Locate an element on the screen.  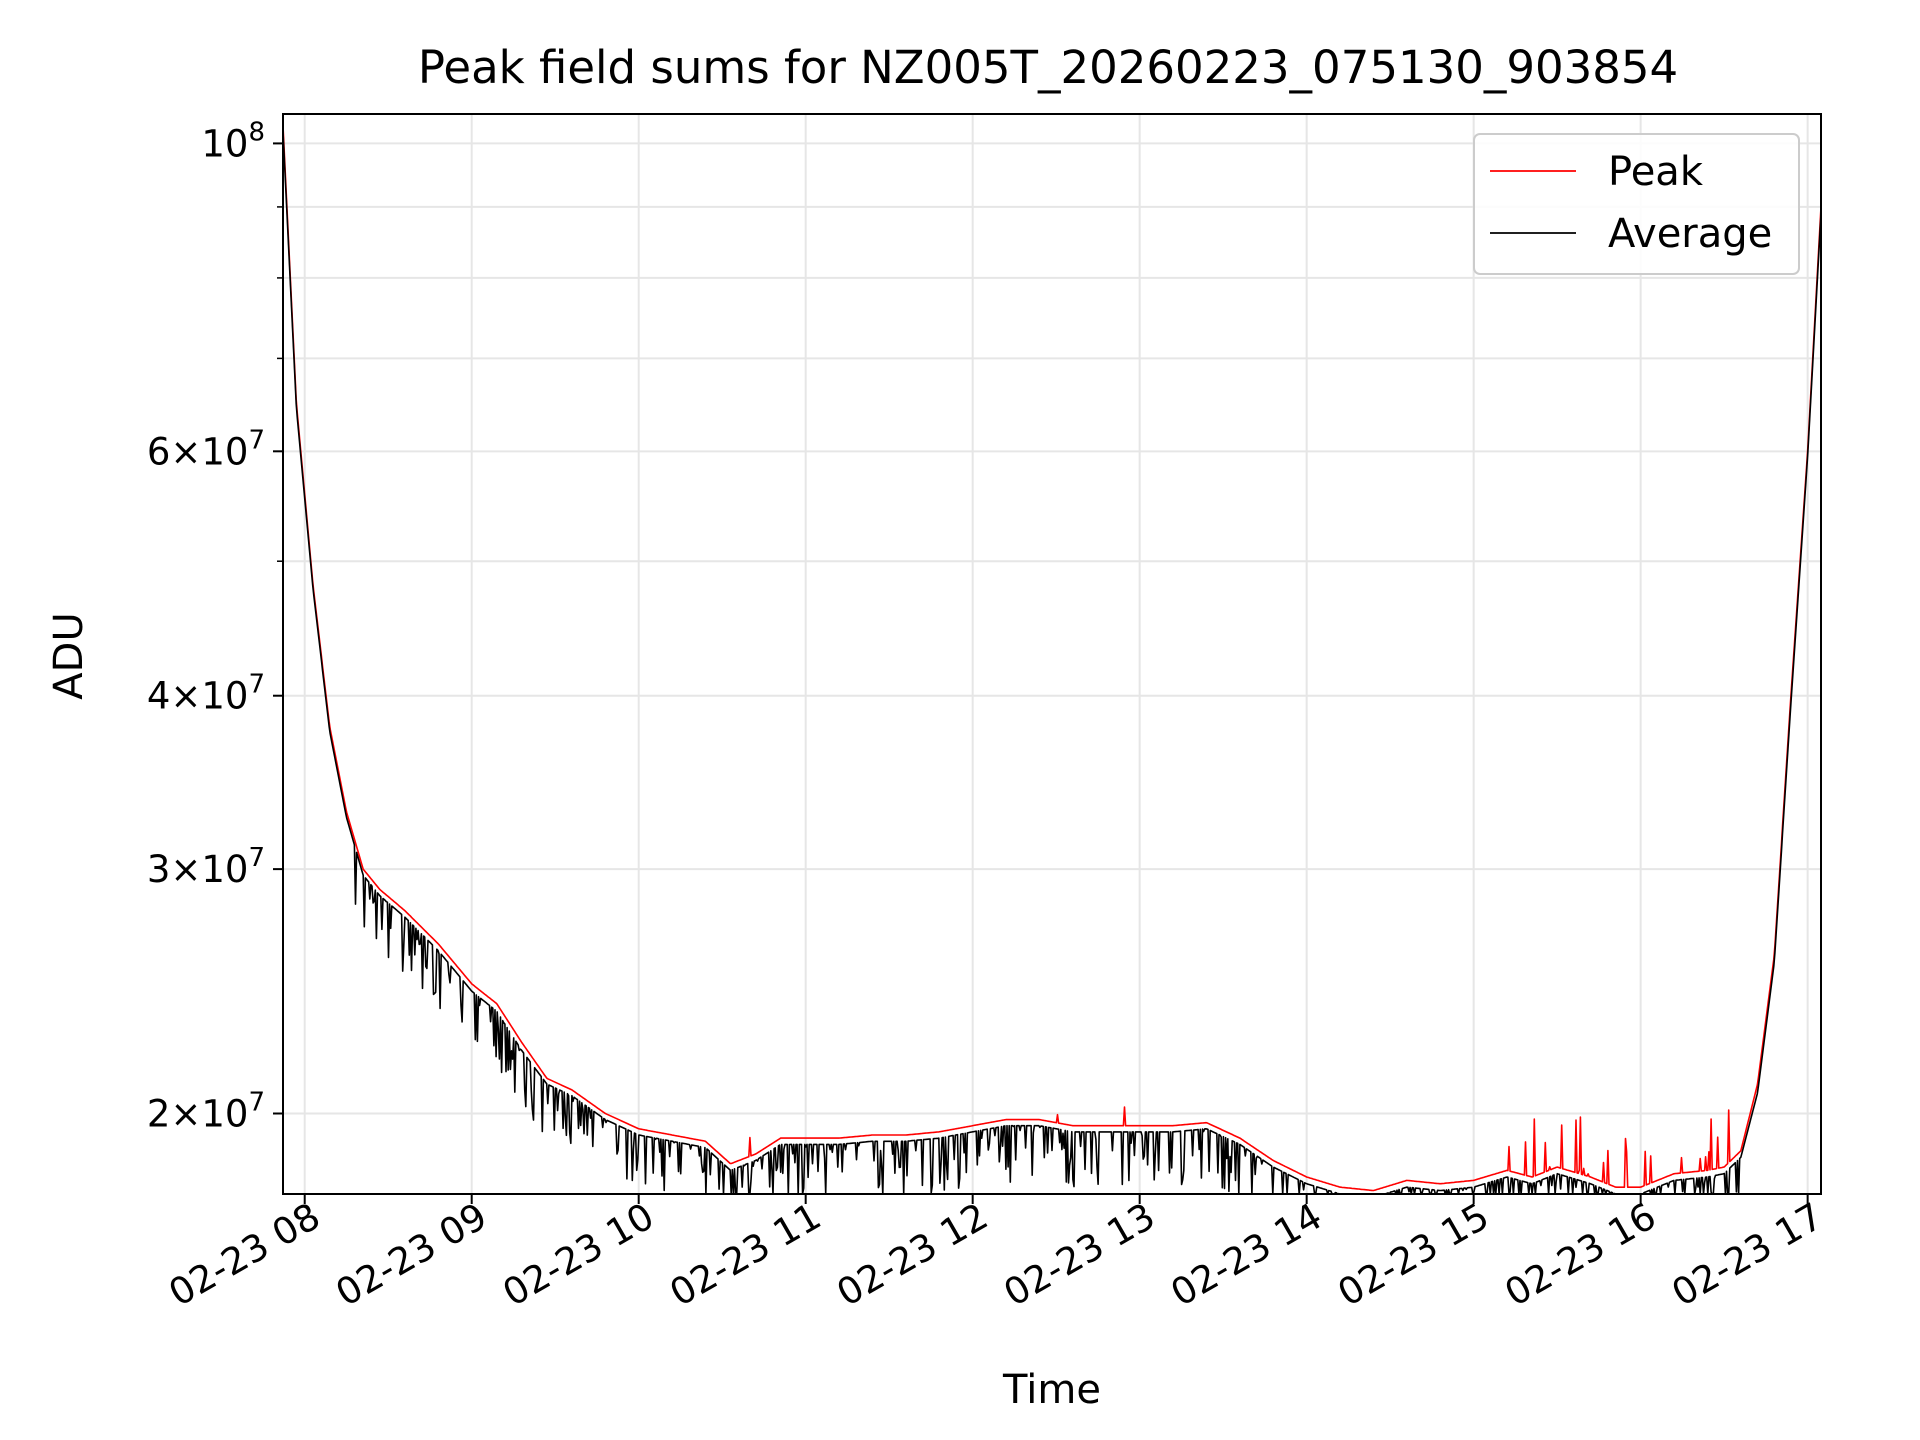
y-tick-label: 6×107 is located at coordinates (206, 449).